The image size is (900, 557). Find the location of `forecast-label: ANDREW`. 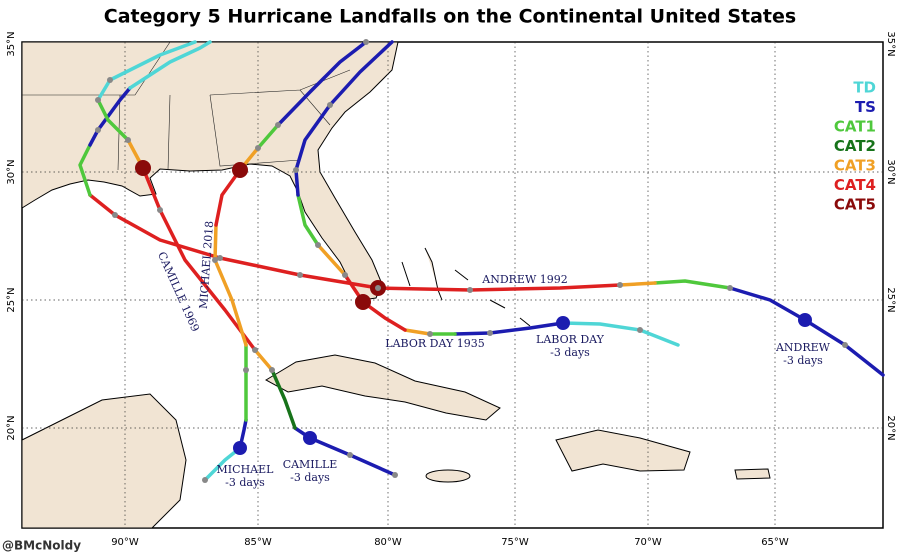

forecast-label: ANDREW is located at coordinates (803, 347).